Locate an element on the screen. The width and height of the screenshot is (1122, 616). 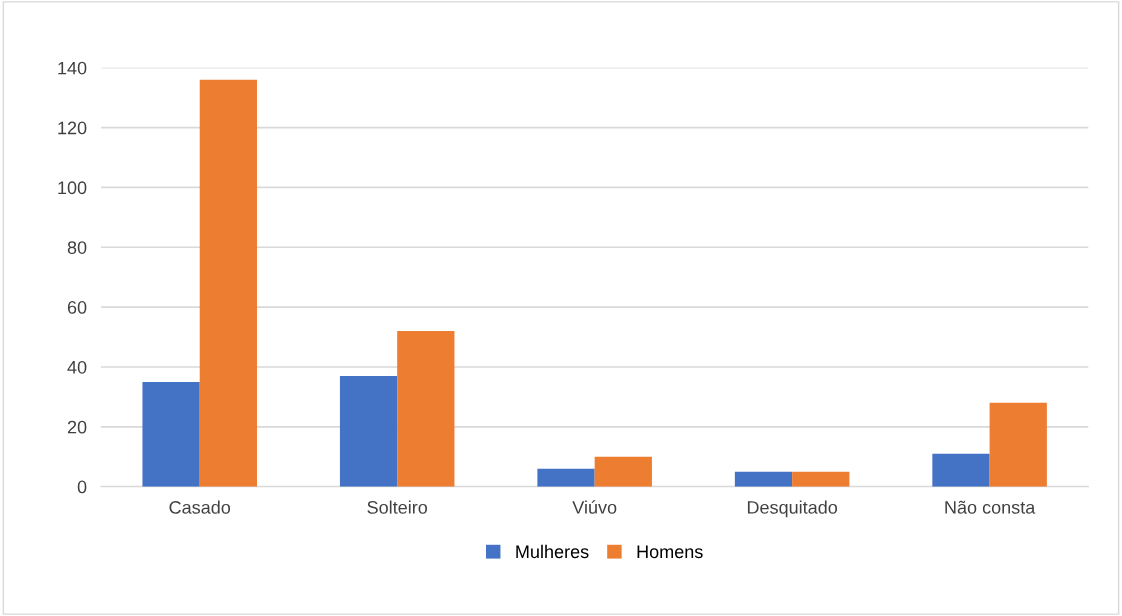
y-tick-label: 80 is located at coordinates (77, 247).